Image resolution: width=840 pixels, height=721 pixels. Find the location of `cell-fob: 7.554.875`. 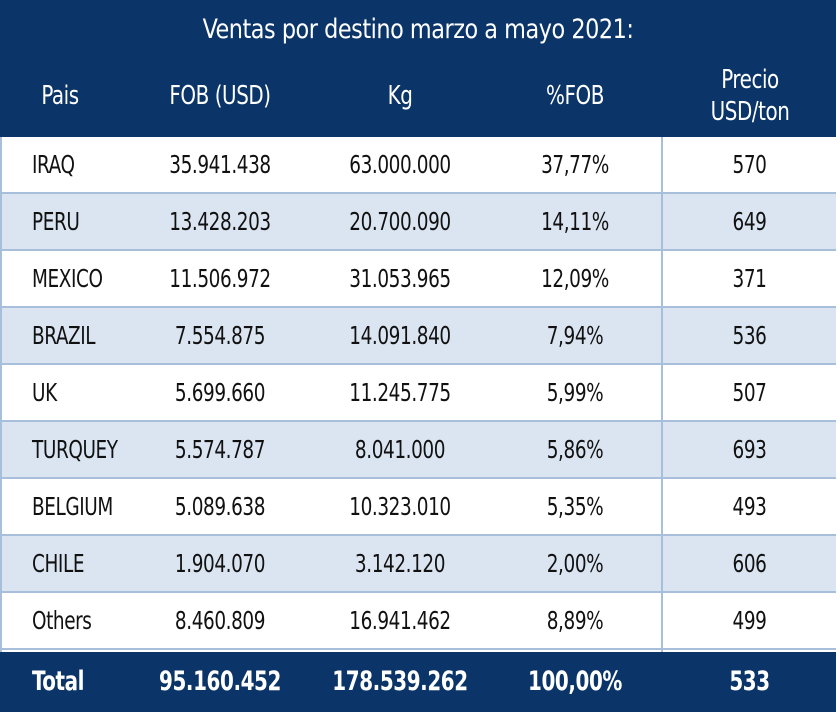

cell-fob: 7.554.875 is located at coordinates (220, 335).